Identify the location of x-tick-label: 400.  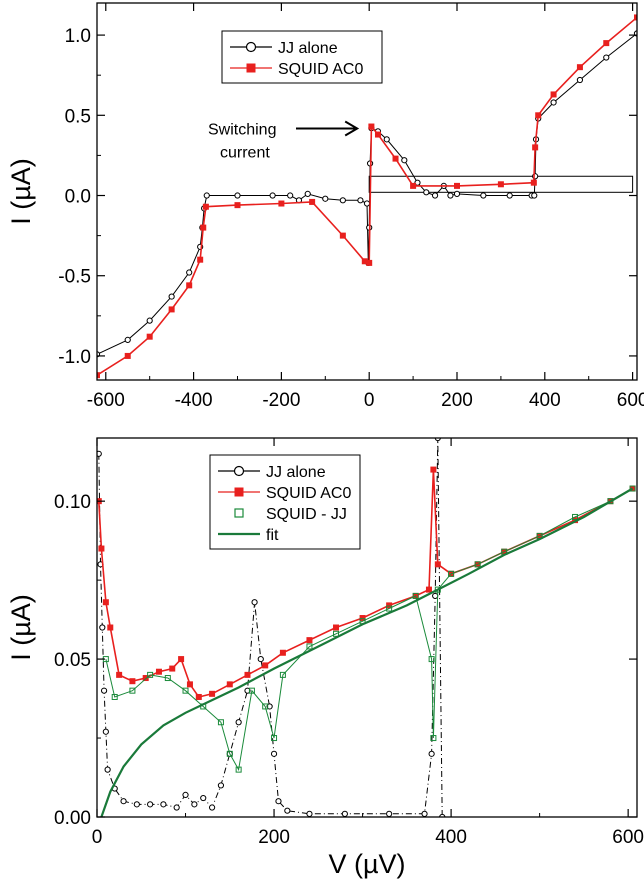
(545, 400).